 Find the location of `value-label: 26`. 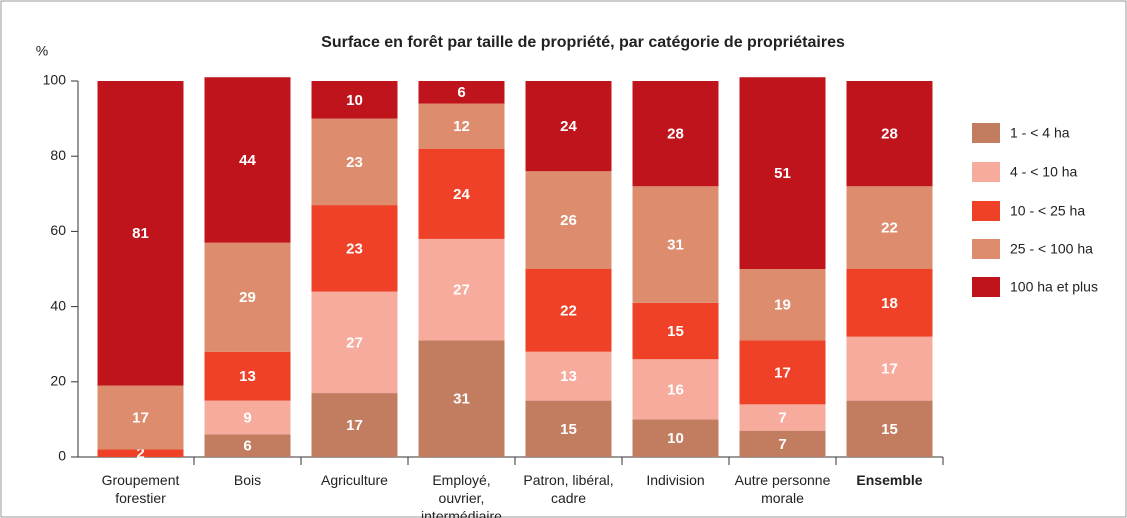

value-label: 26 is located at coordinates (568, 220).